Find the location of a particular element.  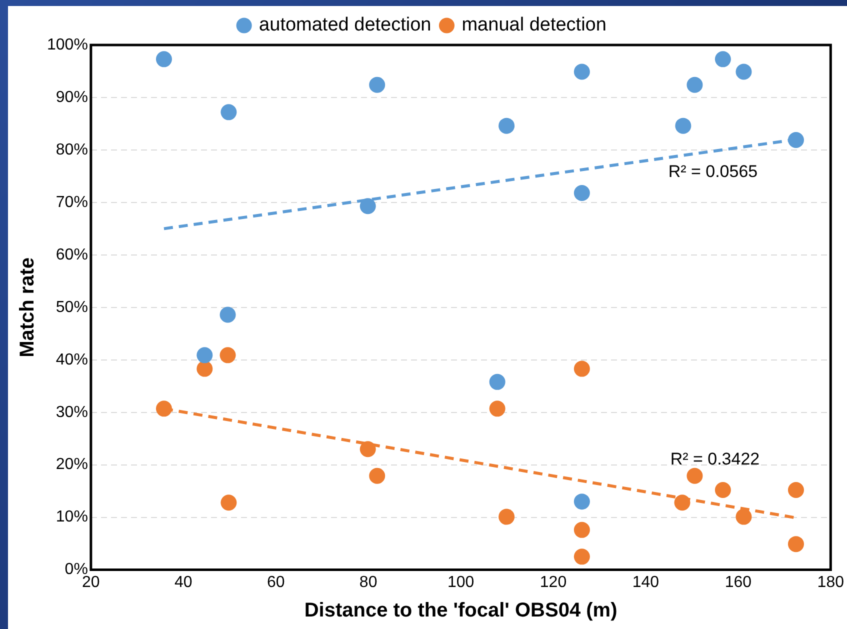

y-tick-label: 60% is located at coordinates (72, 255).